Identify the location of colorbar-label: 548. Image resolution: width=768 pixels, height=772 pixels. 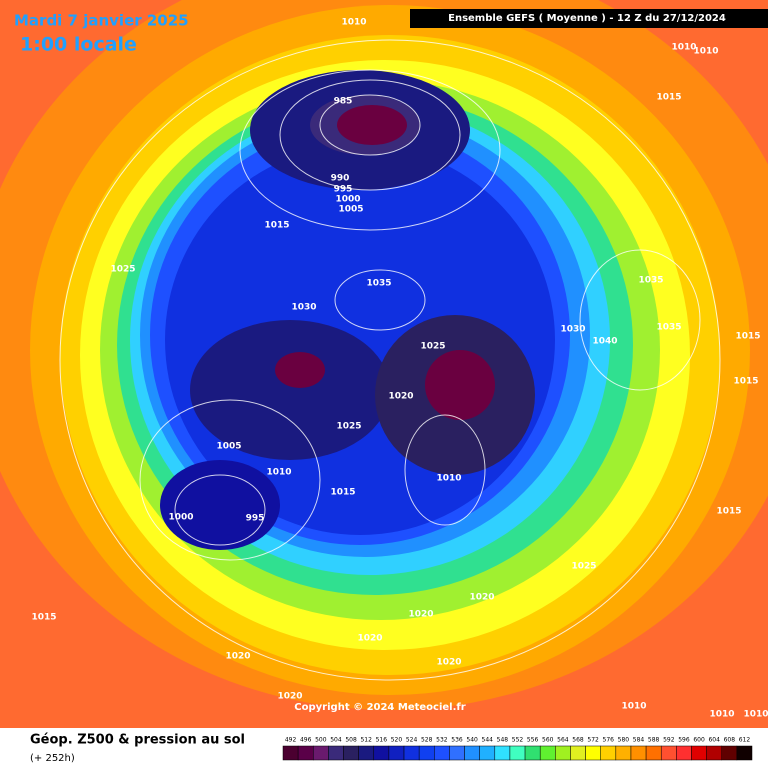
(503, 740).